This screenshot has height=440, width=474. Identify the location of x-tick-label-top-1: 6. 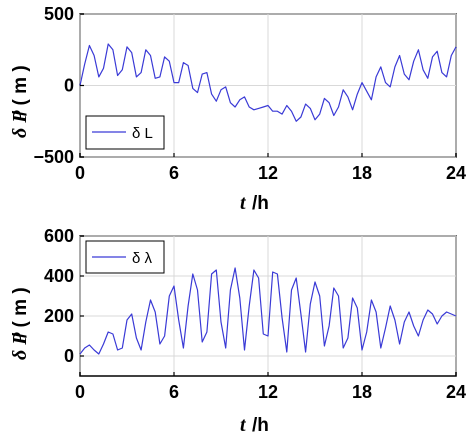
(174, 173).